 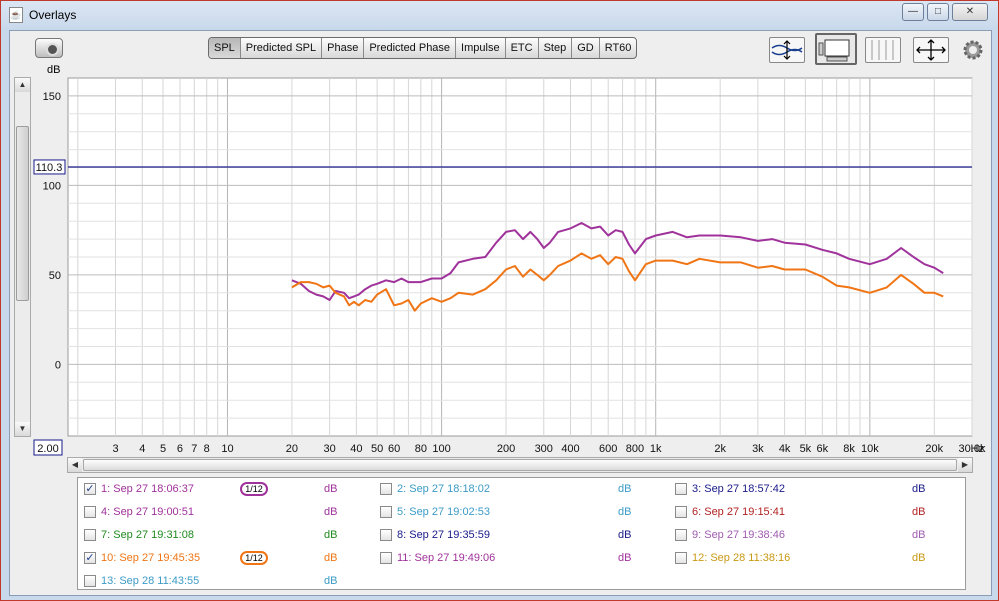 I want to click on title-bar: ☕ Overlays — □ ✕, so click(x=499, y=15).